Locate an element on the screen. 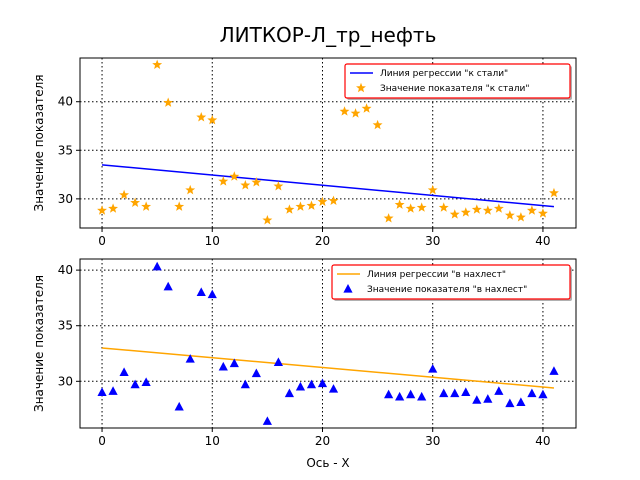  legend-label: Линия регрессии "к стали" is located at coordinates (444, 74).